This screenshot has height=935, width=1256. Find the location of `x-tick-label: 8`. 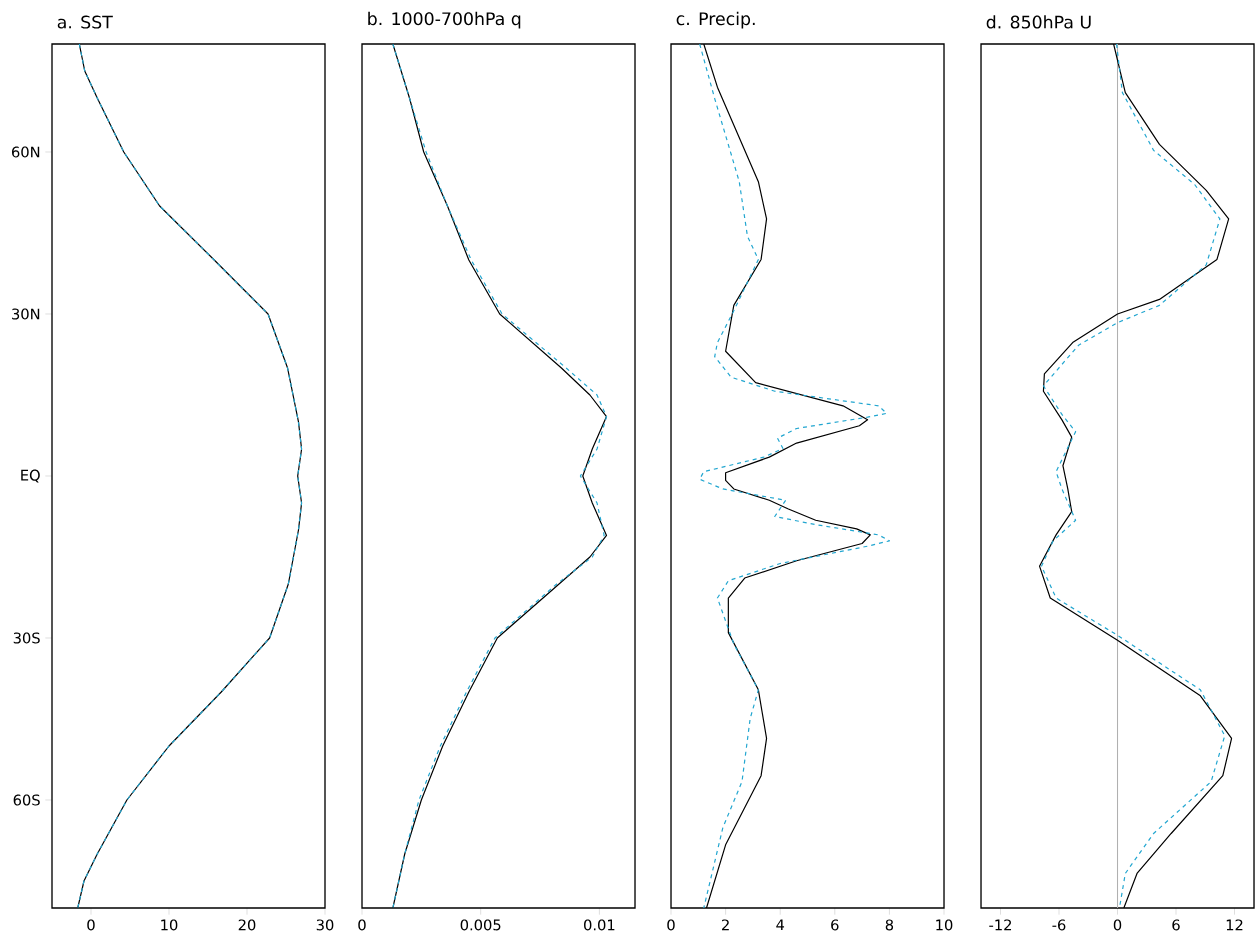

x-tick-label: 8 is located at coordinates (889, 925).